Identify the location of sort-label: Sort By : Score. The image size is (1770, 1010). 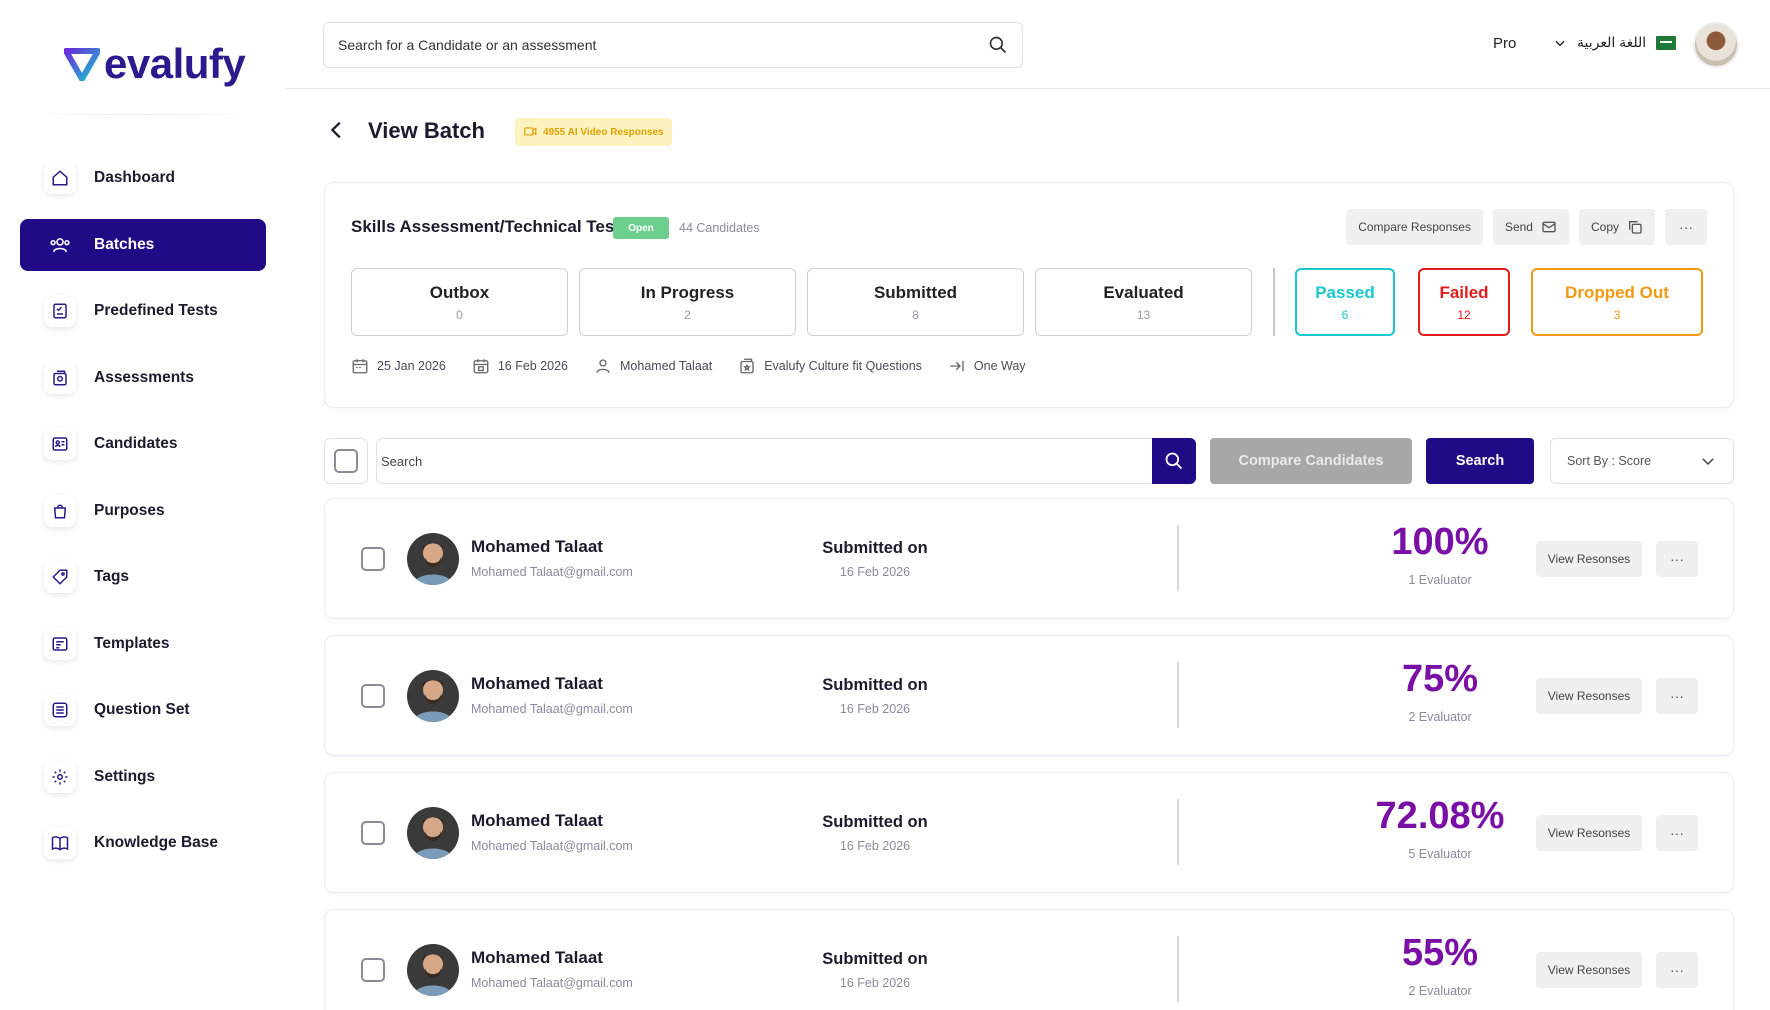
(1609, 461).